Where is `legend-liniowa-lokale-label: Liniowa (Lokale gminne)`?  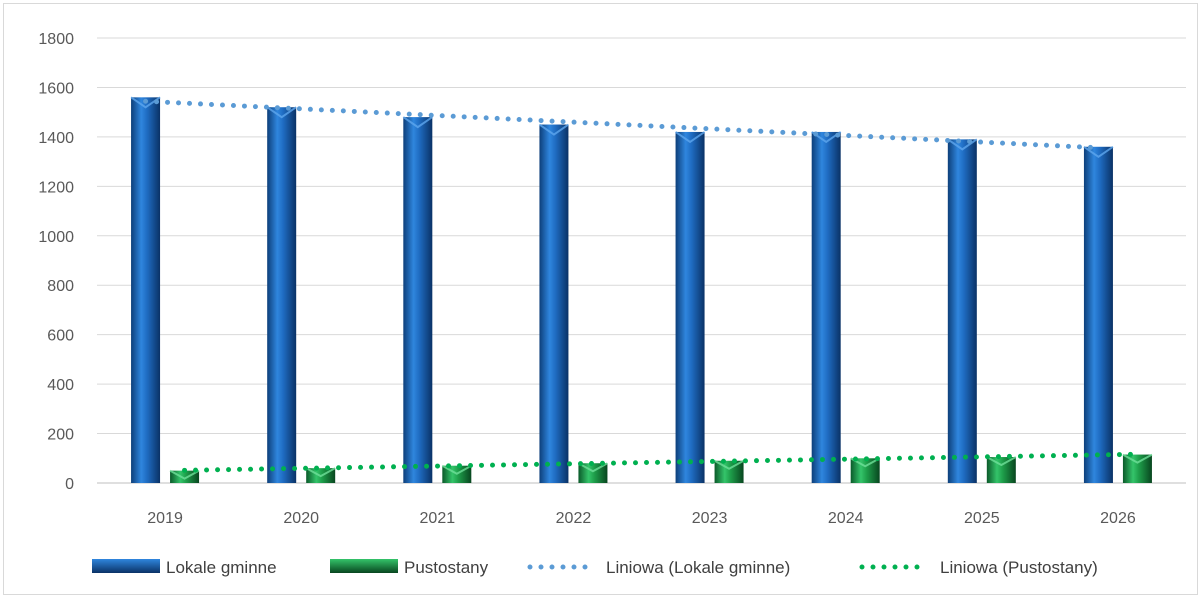 legend-liniowa-lokale-label: Liniowa (Lokale gminne) is located at coordinates (698, 567).